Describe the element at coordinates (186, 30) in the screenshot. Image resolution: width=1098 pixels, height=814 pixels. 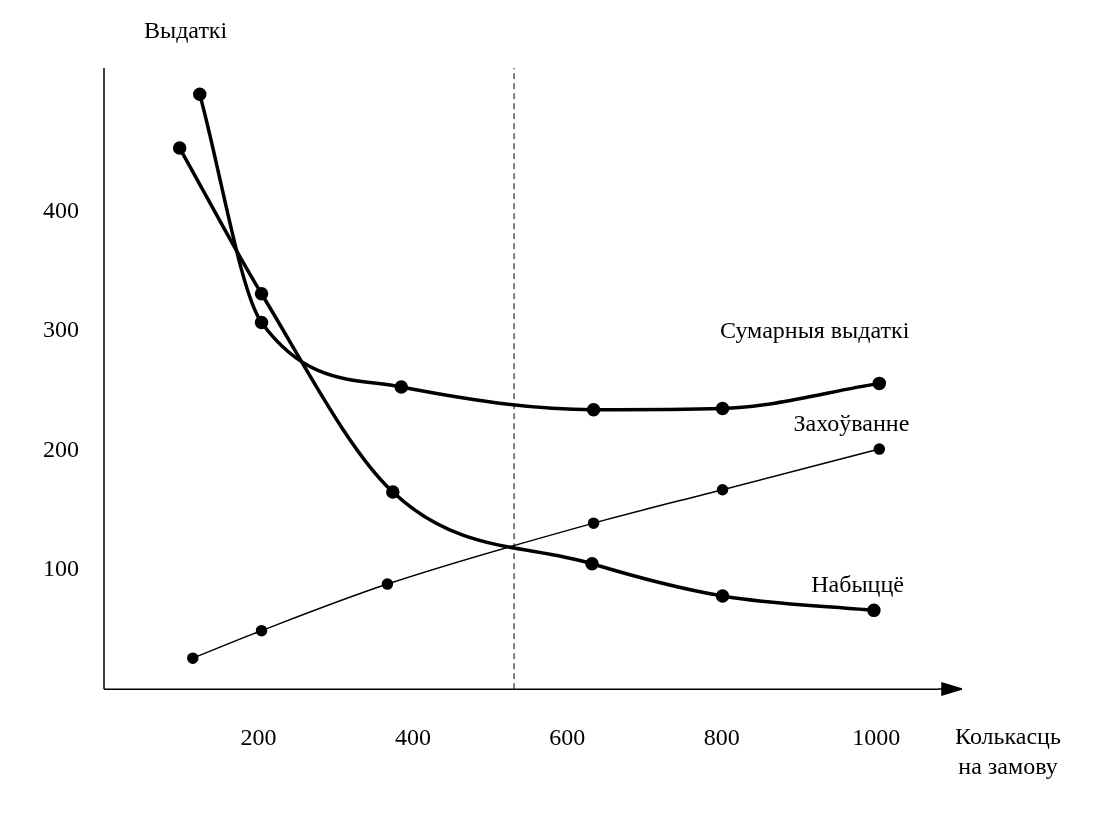
I see `y-axis-title: Выдаткі` at that location.